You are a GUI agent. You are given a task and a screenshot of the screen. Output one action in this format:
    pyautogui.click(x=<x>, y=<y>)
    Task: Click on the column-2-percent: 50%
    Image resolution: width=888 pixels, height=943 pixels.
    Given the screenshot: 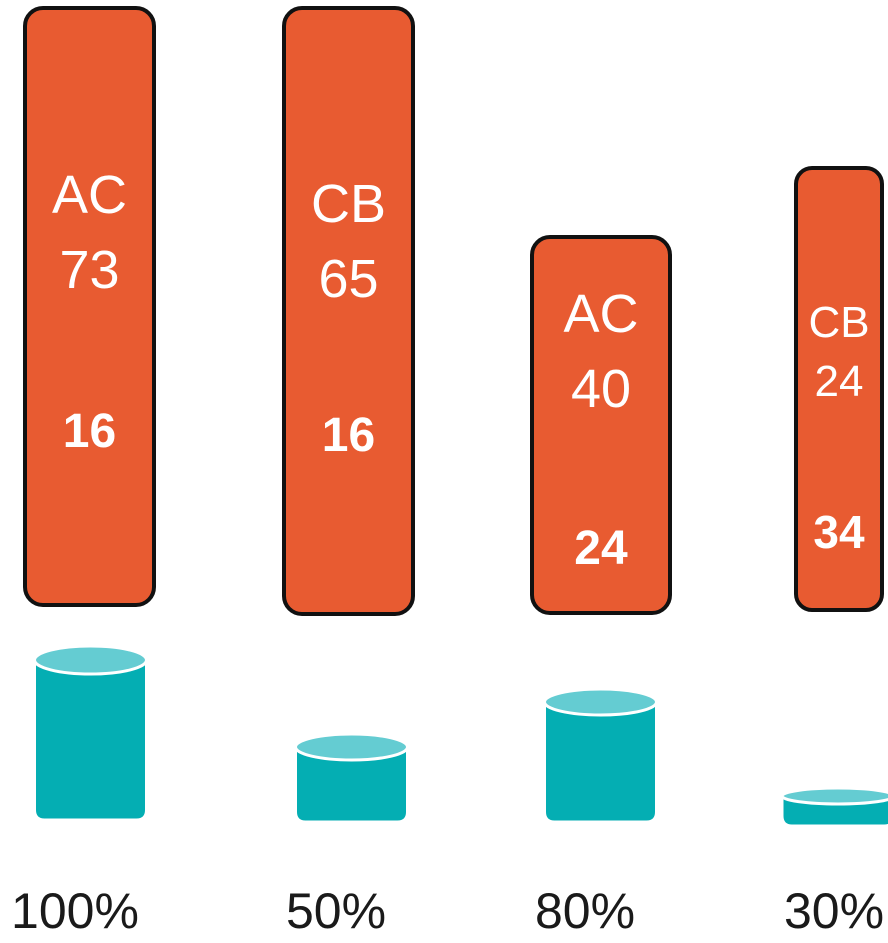 What is the action you would take?
    pyautogui.click(x=336, y=911)
    